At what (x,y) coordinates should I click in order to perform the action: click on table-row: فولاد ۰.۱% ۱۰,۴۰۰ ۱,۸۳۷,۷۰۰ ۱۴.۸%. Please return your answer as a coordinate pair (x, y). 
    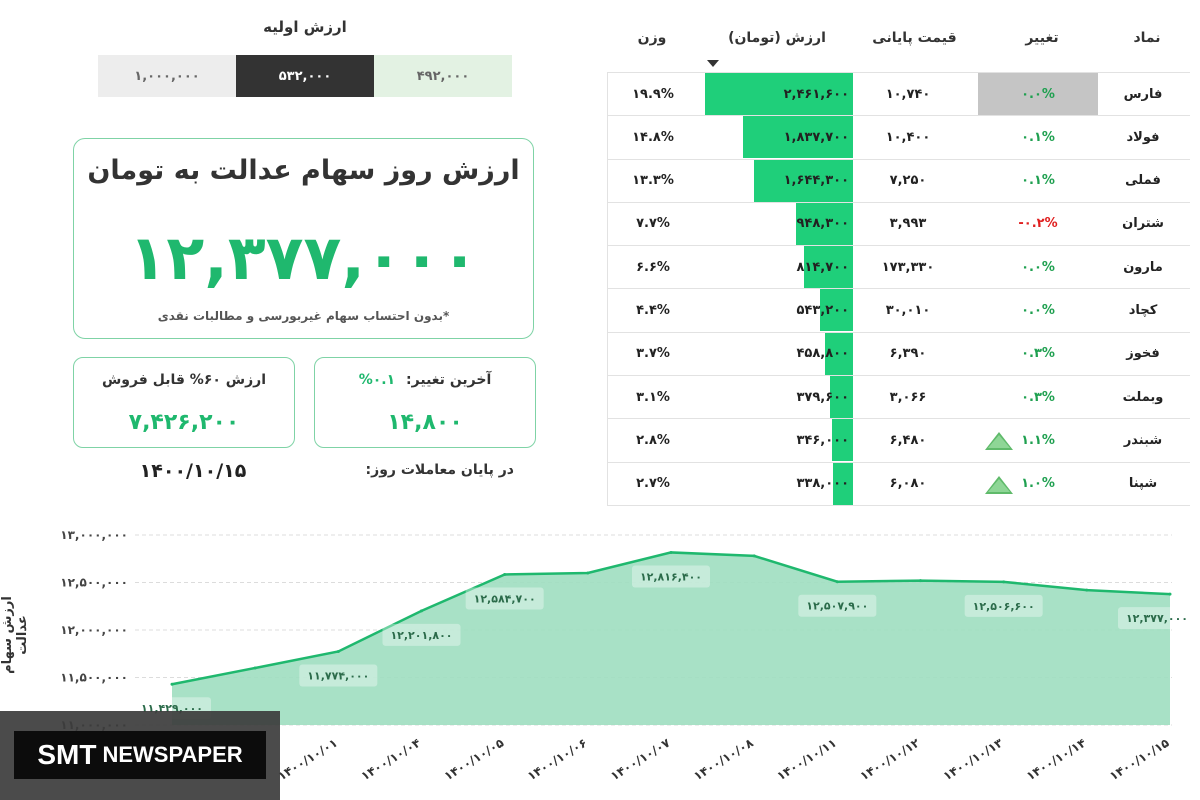
    Looking at the image, I should click on (899, 138).